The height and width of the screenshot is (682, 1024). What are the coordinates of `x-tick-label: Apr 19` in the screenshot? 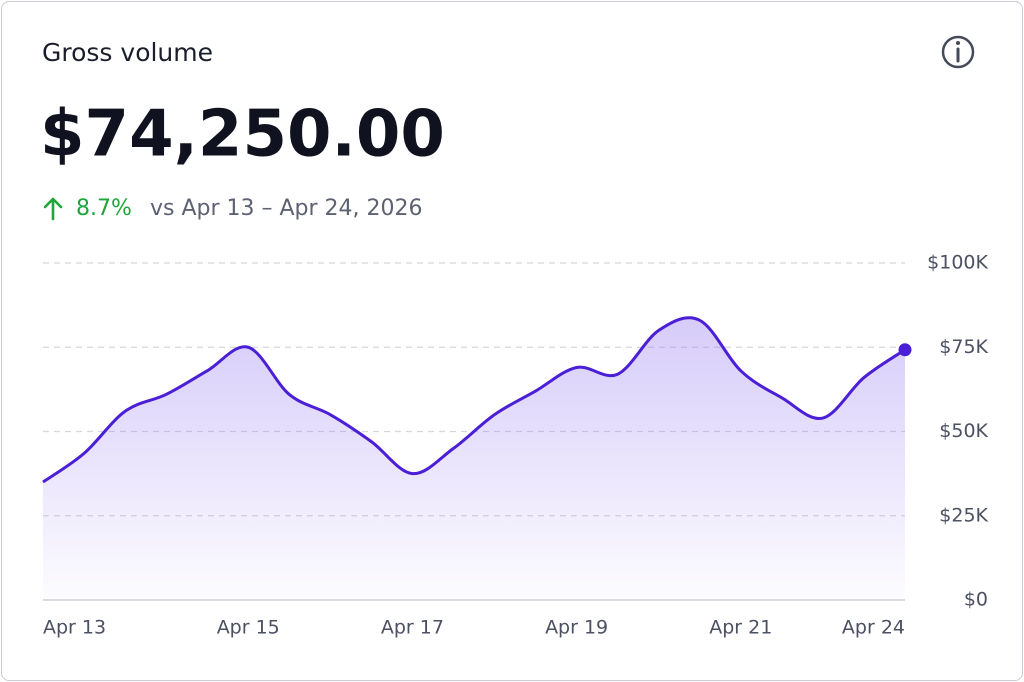 It's located at (576, 628).